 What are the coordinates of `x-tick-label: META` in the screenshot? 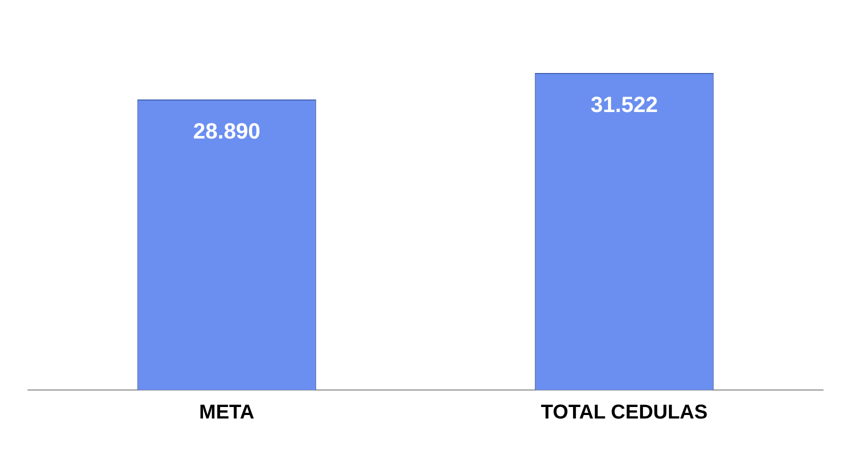 It's located at (226, 413).